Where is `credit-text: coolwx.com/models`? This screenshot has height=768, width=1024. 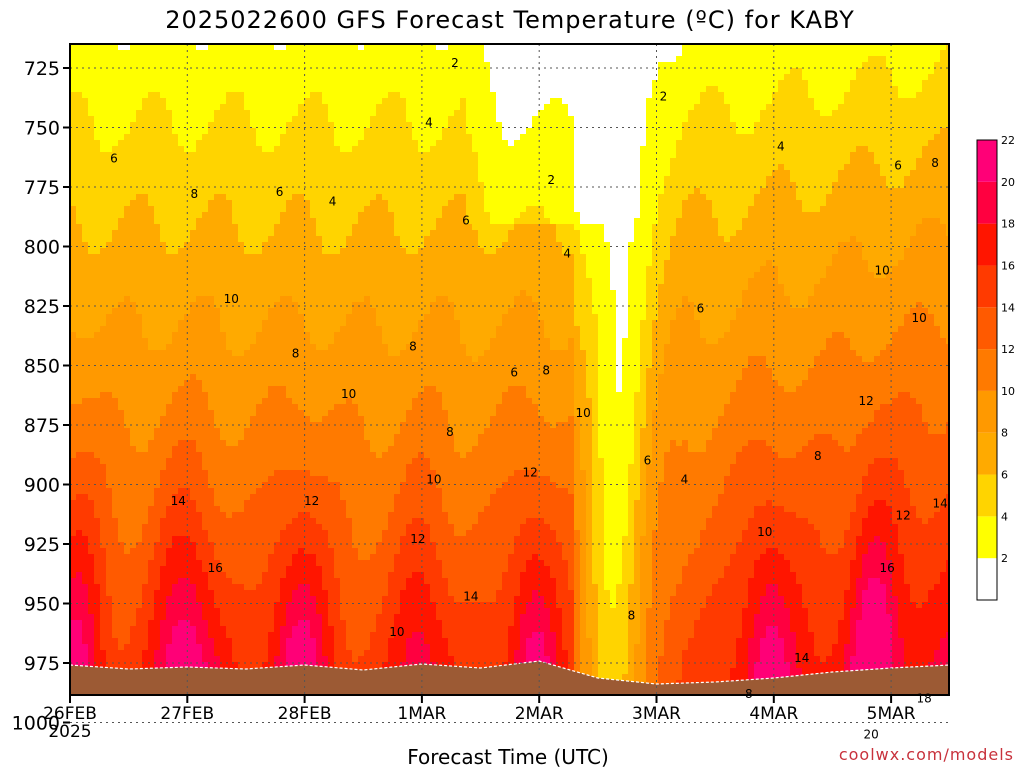
credit-text: coolwx.com/models is located at coordinates (926, 754).